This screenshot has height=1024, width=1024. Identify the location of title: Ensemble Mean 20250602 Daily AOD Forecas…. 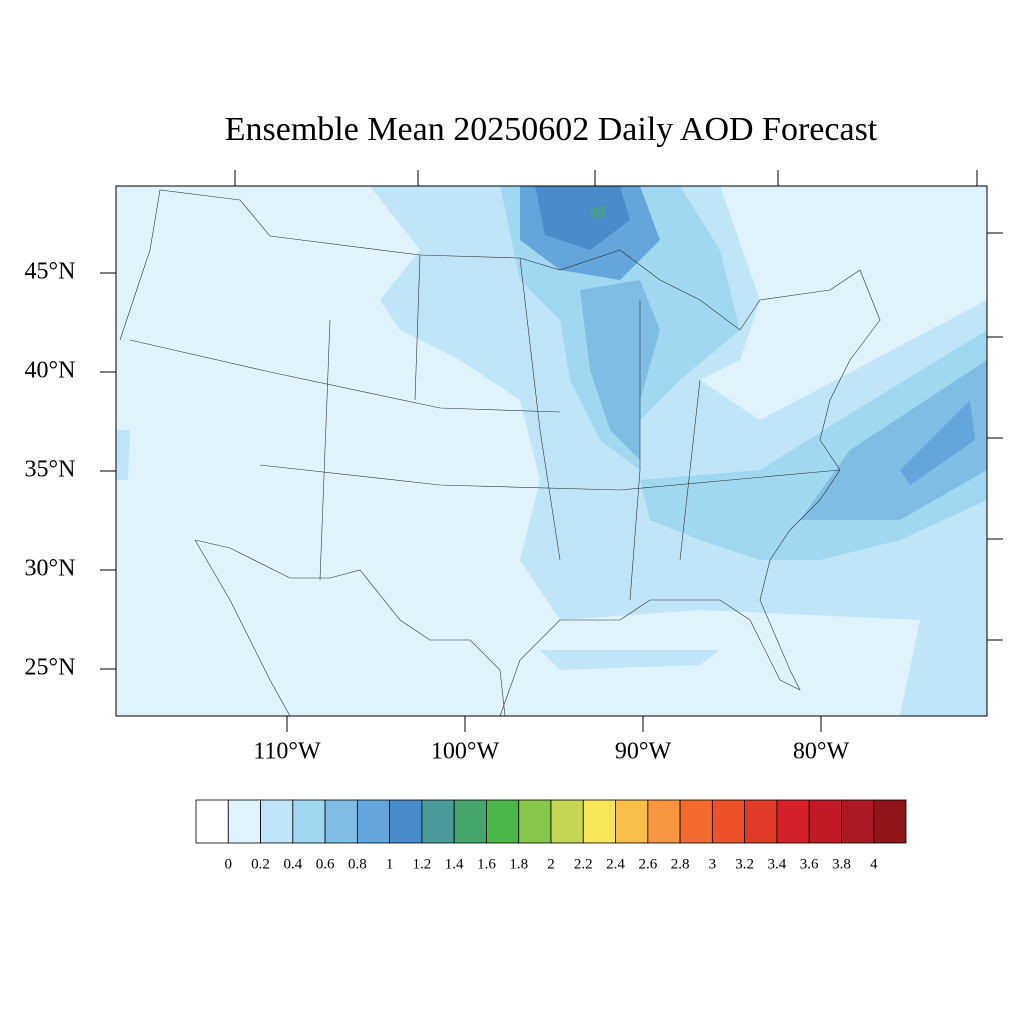
(551, 129).